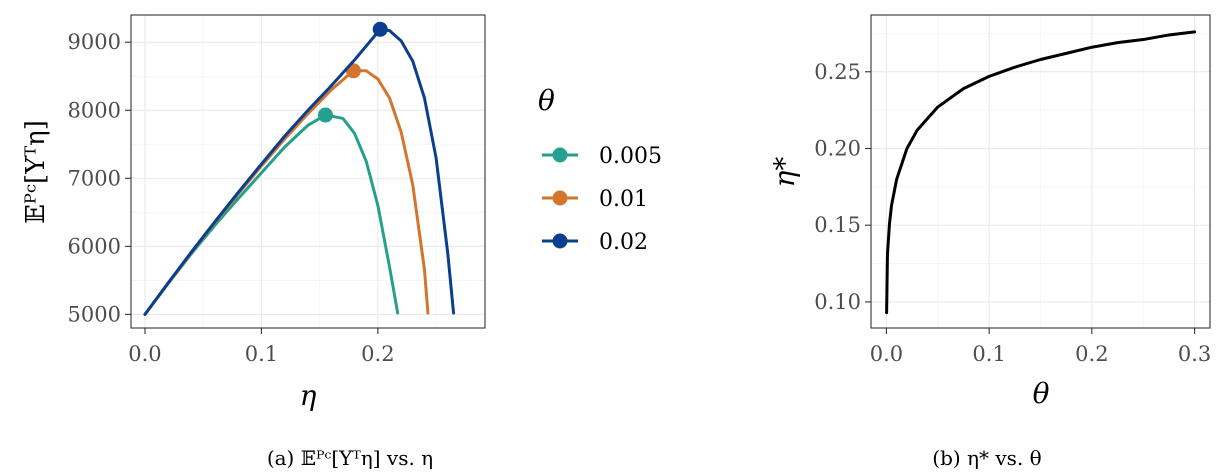 Image resolution: width=1224 pixels, height=474 pixels. I want to click on legend-entries: 0.005 0.01 0.02, so click(602, 199).